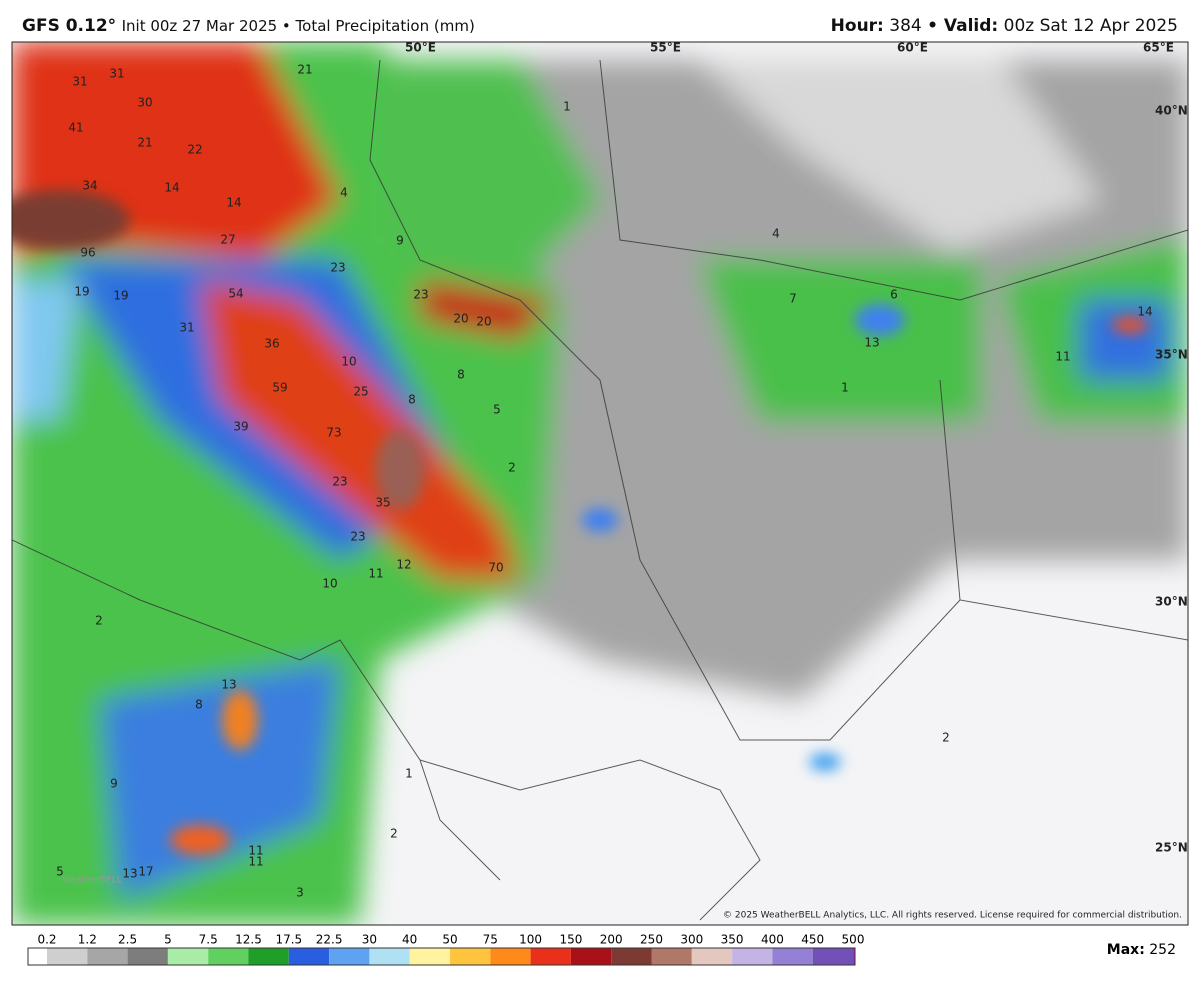  I want to click on value-label: 35, so click(382, 503).